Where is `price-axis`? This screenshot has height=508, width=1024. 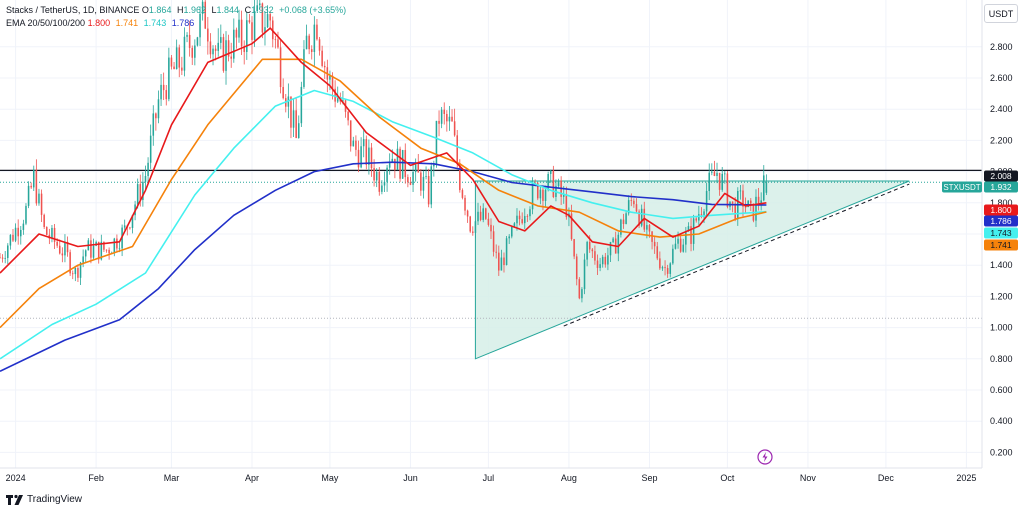
price-axis is located at coordinates (1003, 254).